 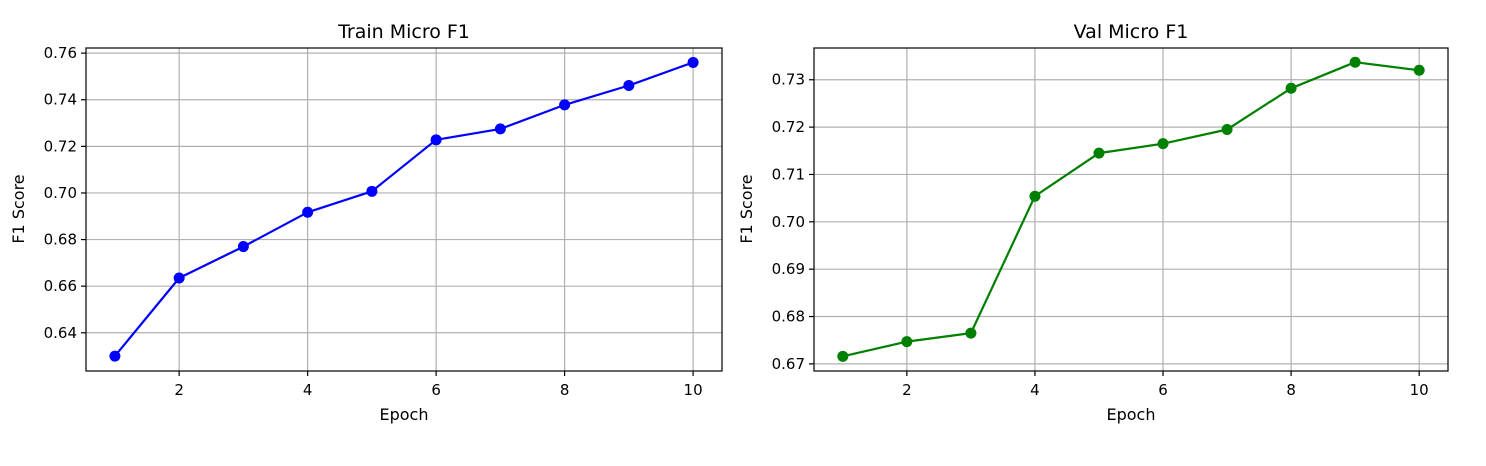 I want to click on y-tick-label: 0.67, so click(x=788, y=364).